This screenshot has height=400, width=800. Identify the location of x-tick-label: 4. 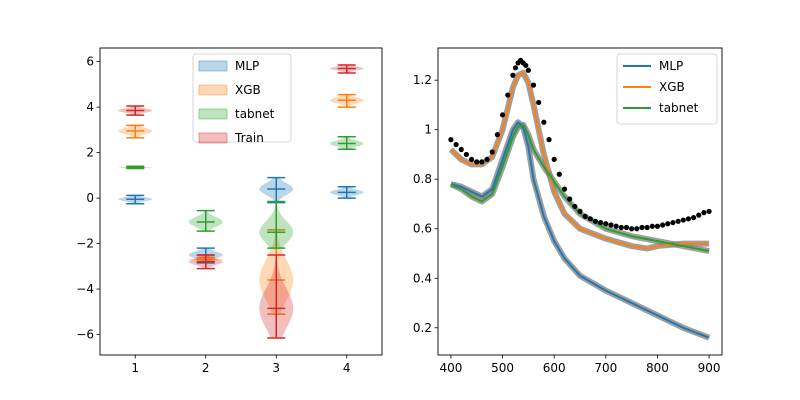
(347, 368).